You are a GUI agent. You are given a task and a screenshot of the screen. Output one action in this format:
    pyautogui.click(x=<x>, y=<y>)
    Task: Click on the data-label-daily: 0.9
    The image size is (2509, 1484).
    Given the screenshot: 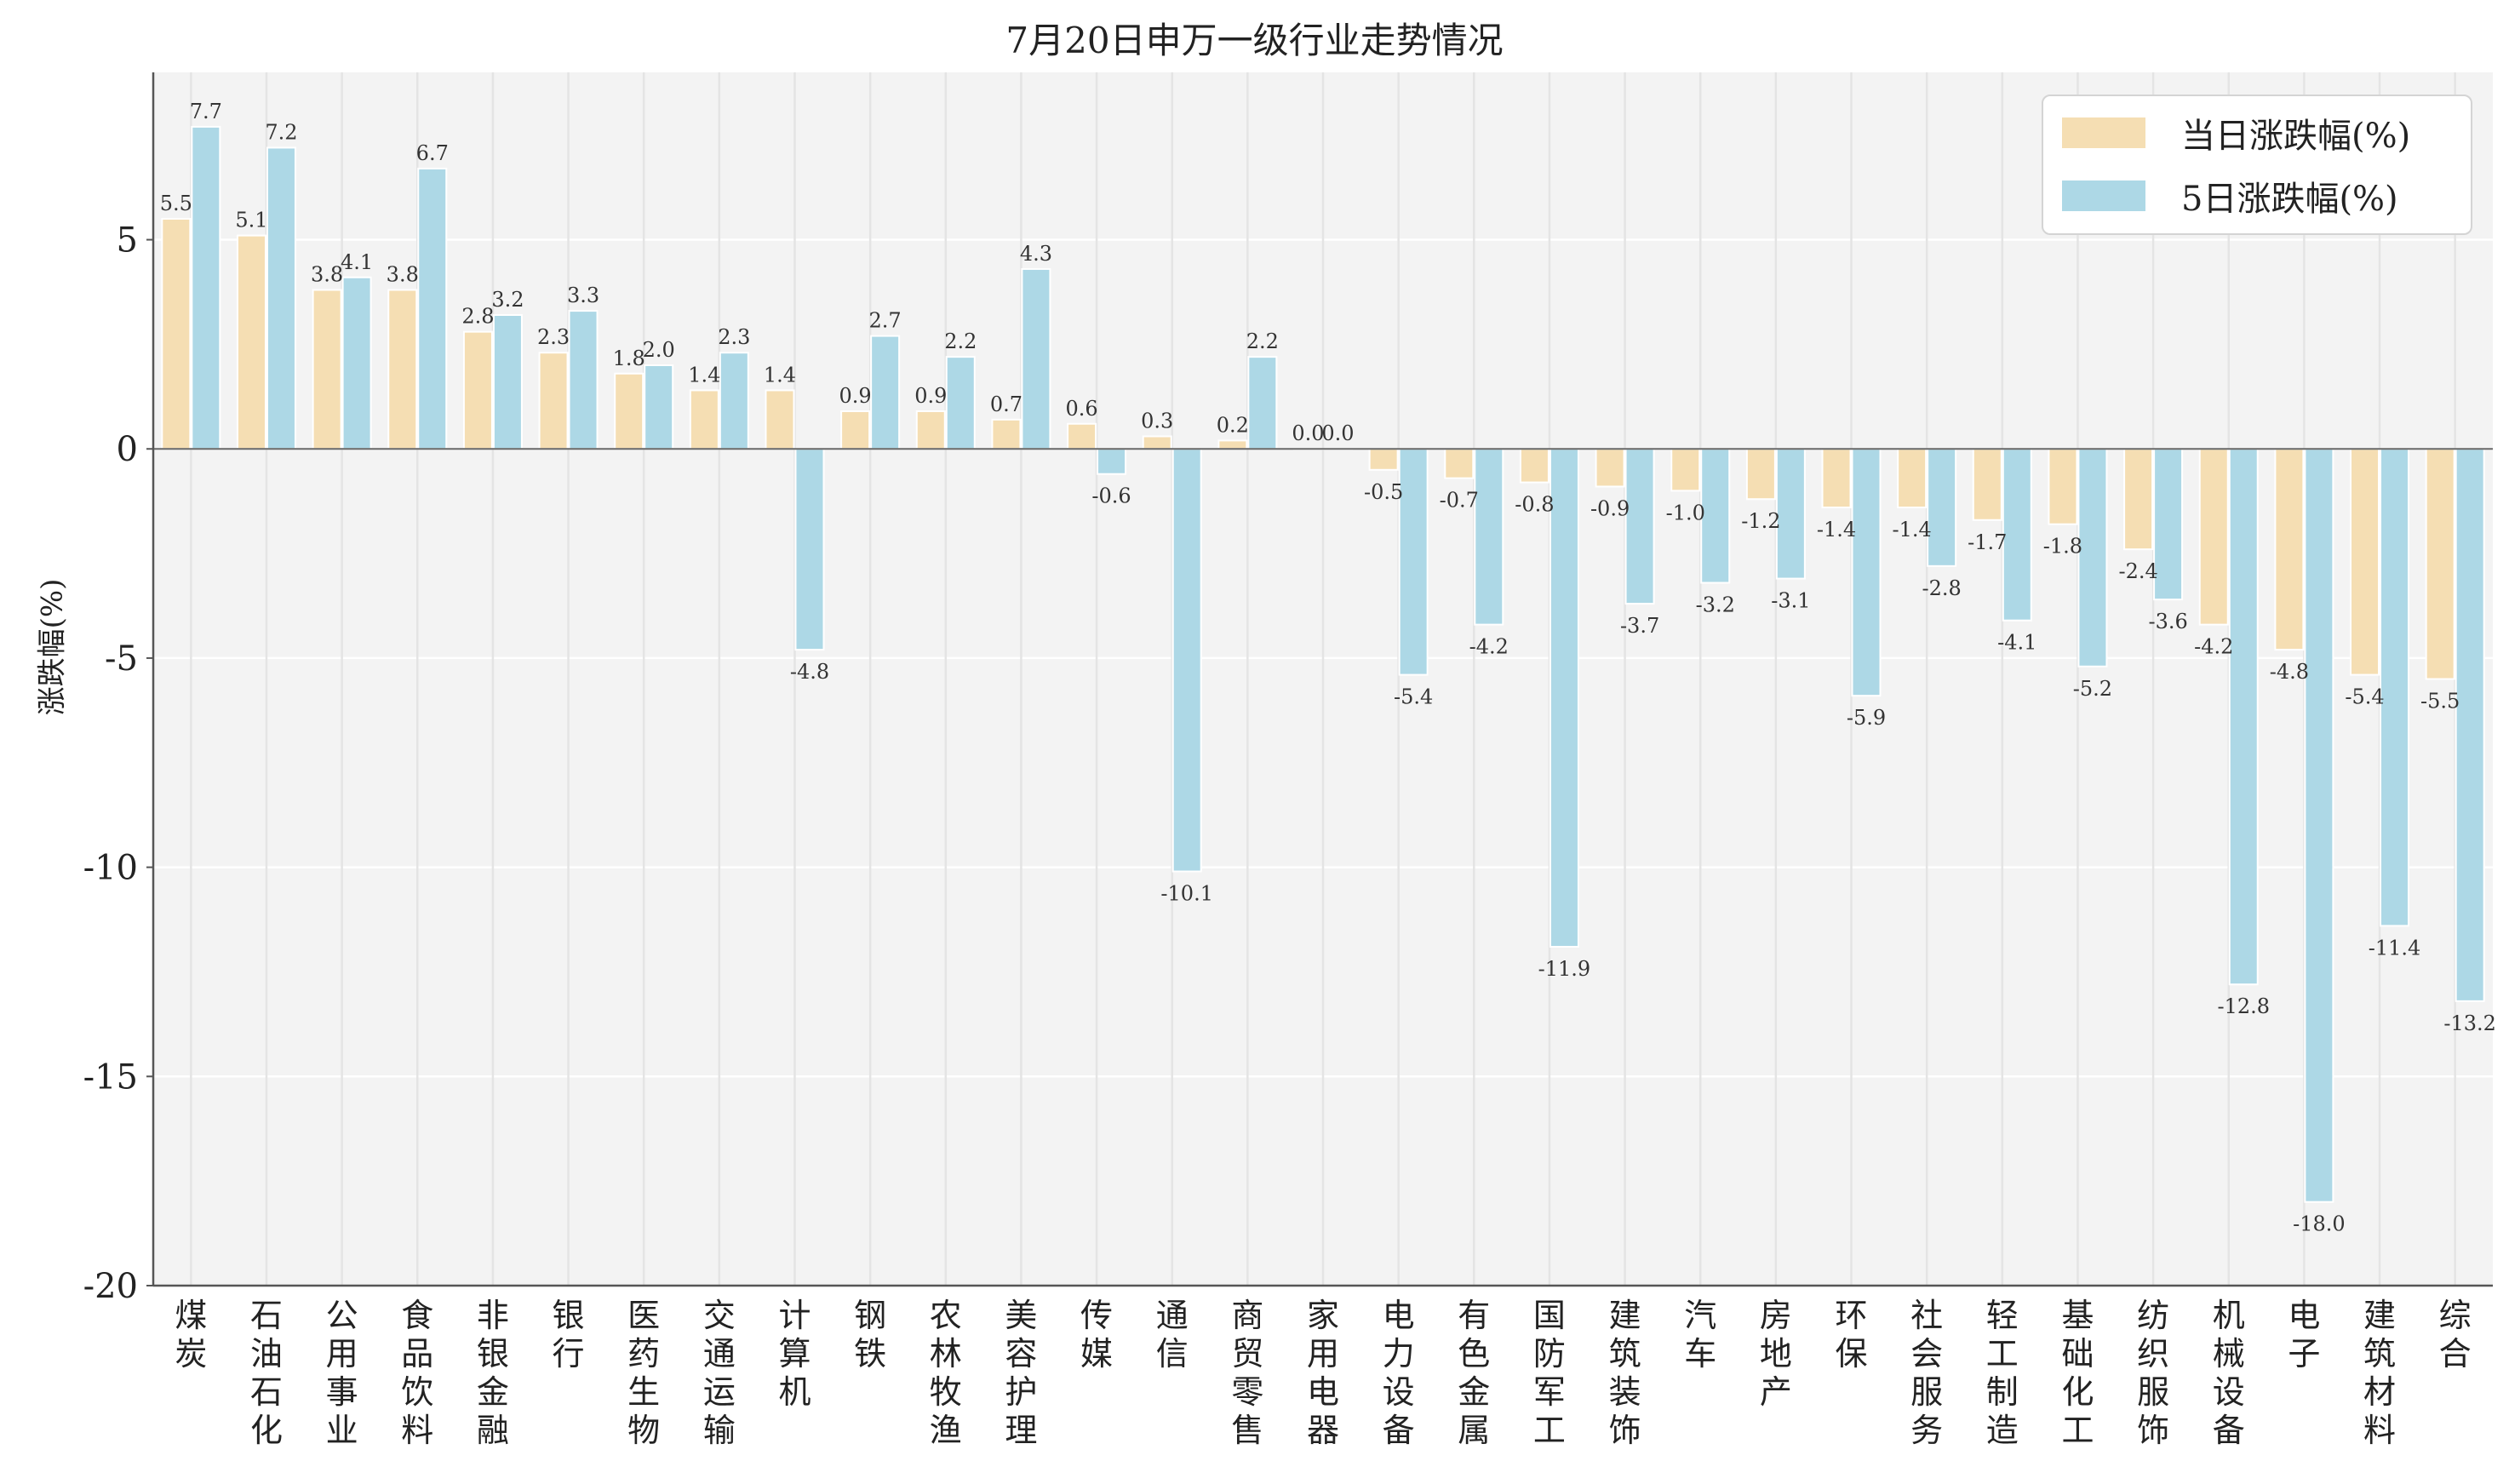 What is the action you would take?
    pyautogui.click(x=855, y=396)
    